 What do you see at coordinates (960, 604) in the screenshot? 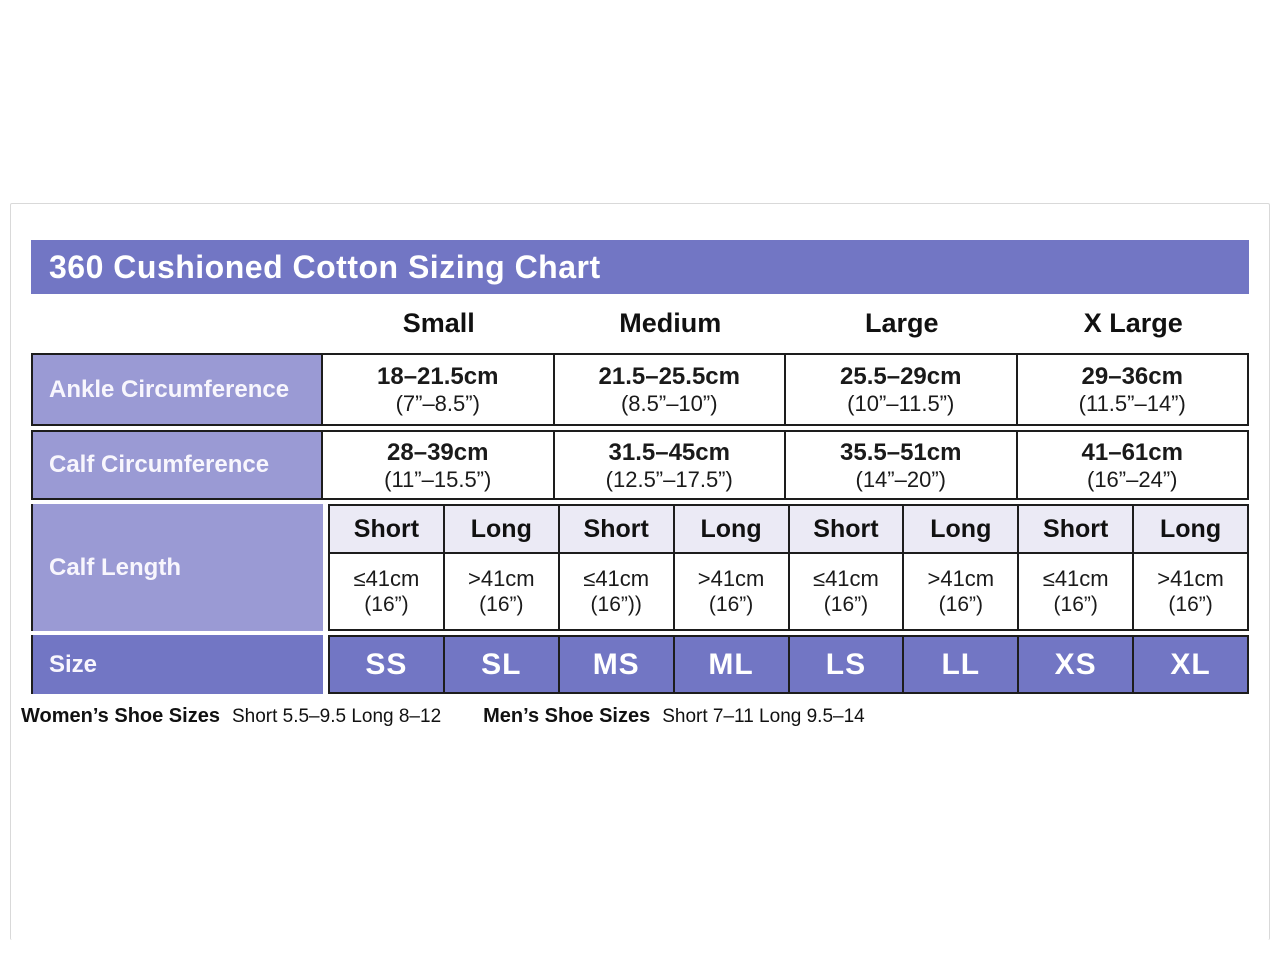
I see `calflen-ll-in: (16”)` at bounding box center [960, 604].